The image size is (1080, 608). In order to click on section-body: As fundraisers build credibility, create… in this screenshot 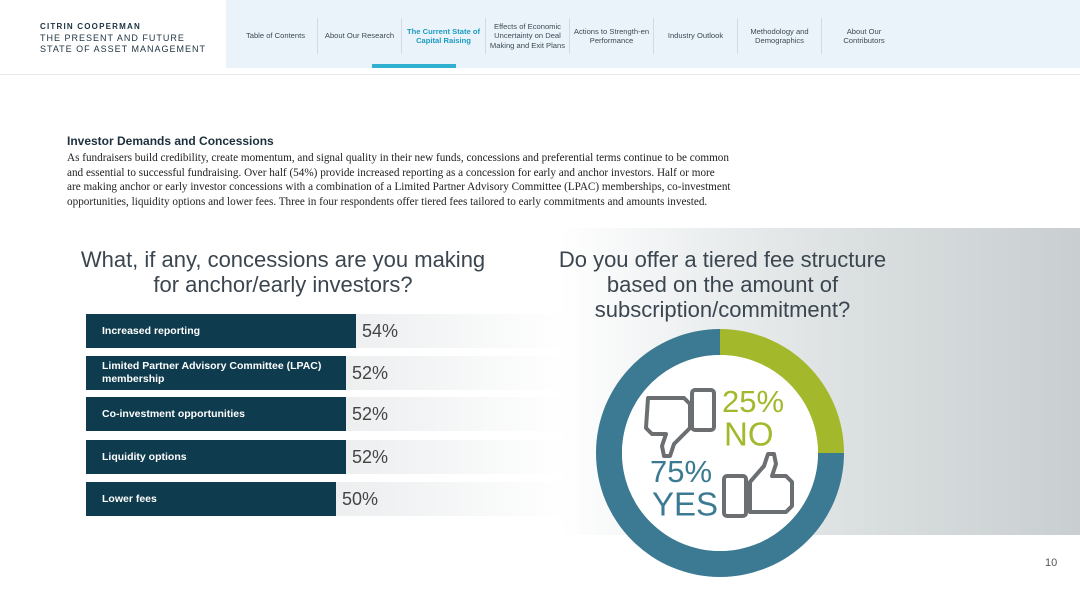, I will do `click(399, 180)`.